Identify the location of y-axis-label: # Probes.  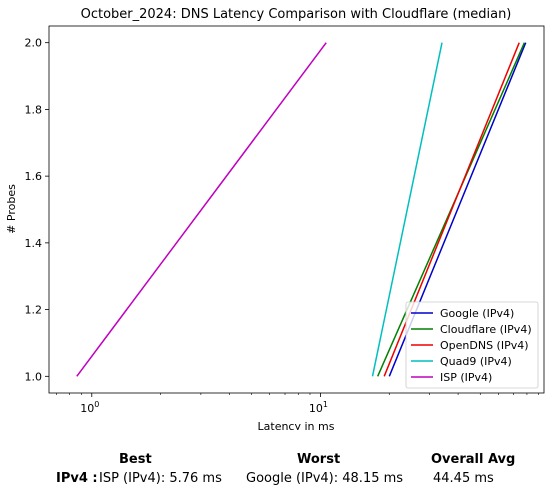
(11, 209).